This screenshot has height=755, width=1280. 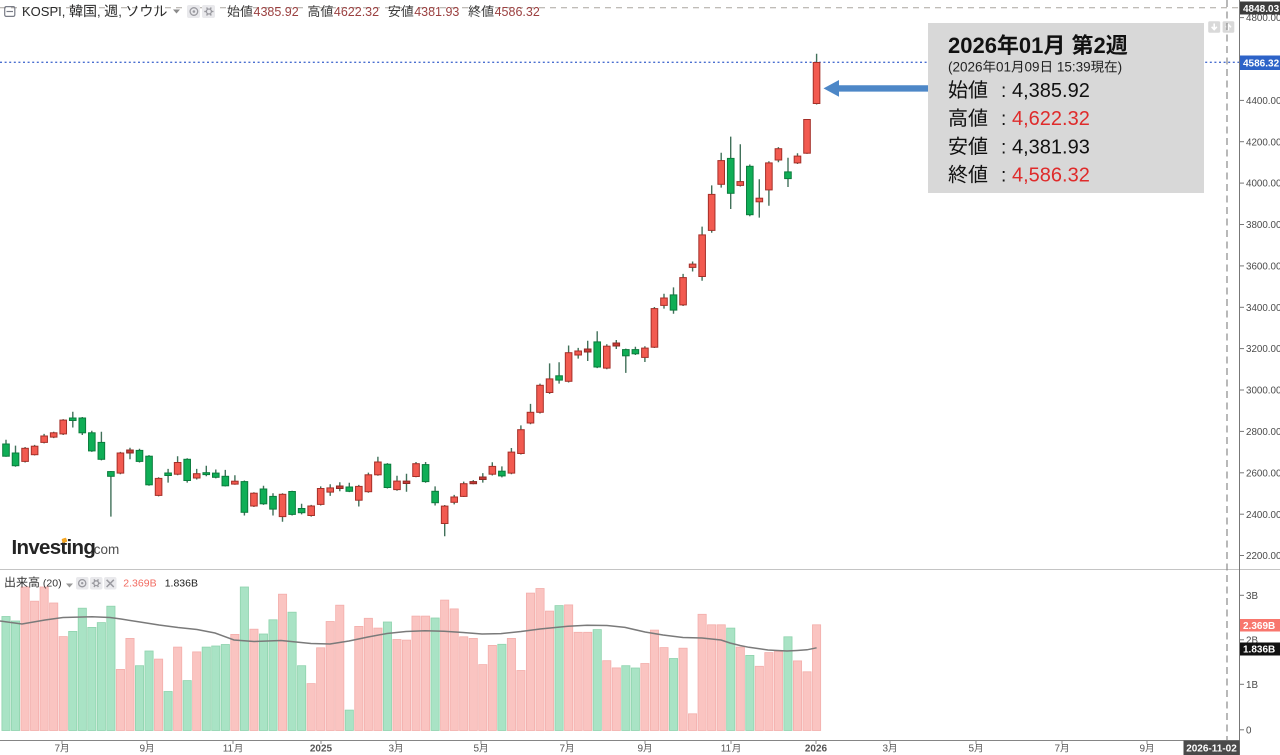 I want to click on svg-text: 4400.00, so click(x=1263, y=101).